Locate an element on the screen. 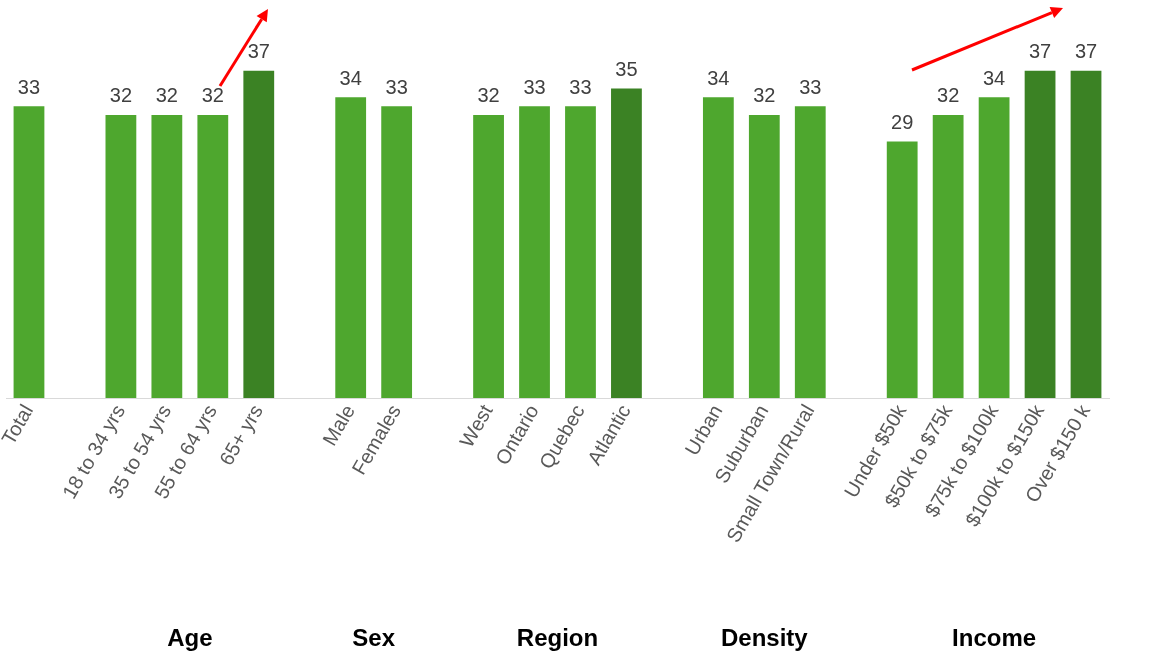 This screenshot has height=658, width=1159. text: Sex is located at coordinates (374, 638).